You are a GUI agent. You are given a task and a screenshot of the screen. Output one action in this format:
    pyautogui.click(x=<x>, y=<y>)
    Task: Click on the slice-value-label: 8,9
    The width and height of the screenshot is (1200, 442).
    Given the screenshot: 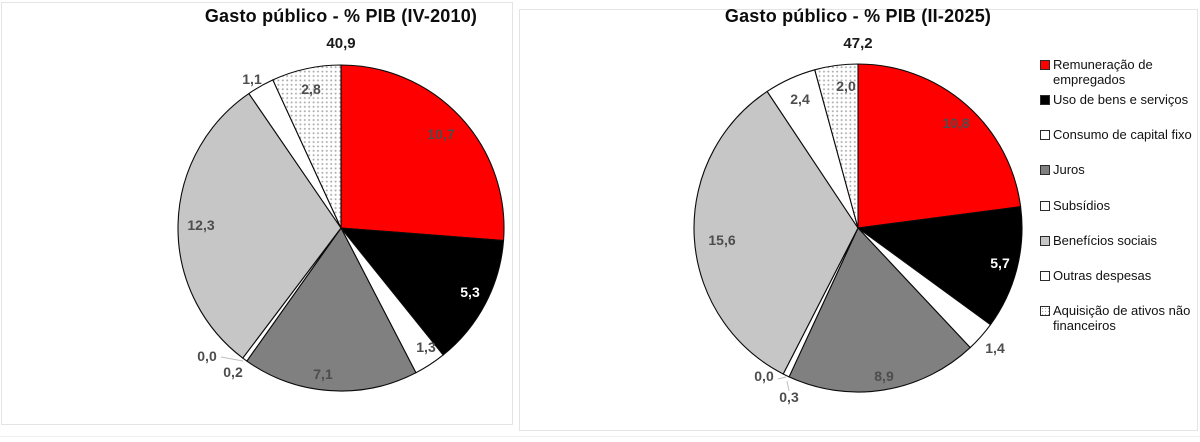 What is the action you would take?
    pyautogui.click(x=884, y=376)
    